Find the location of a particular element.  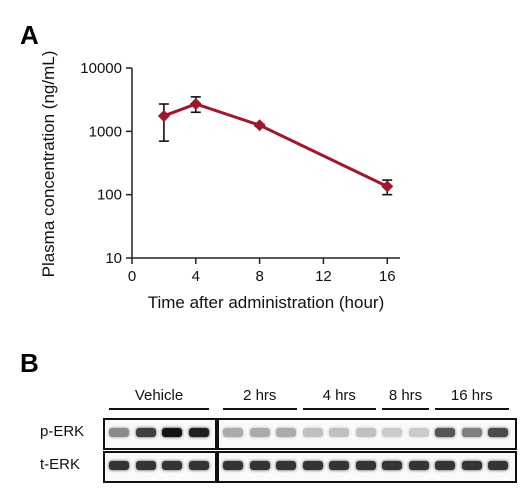

x-tick-label: 12 is located at coordinates (323, 276).